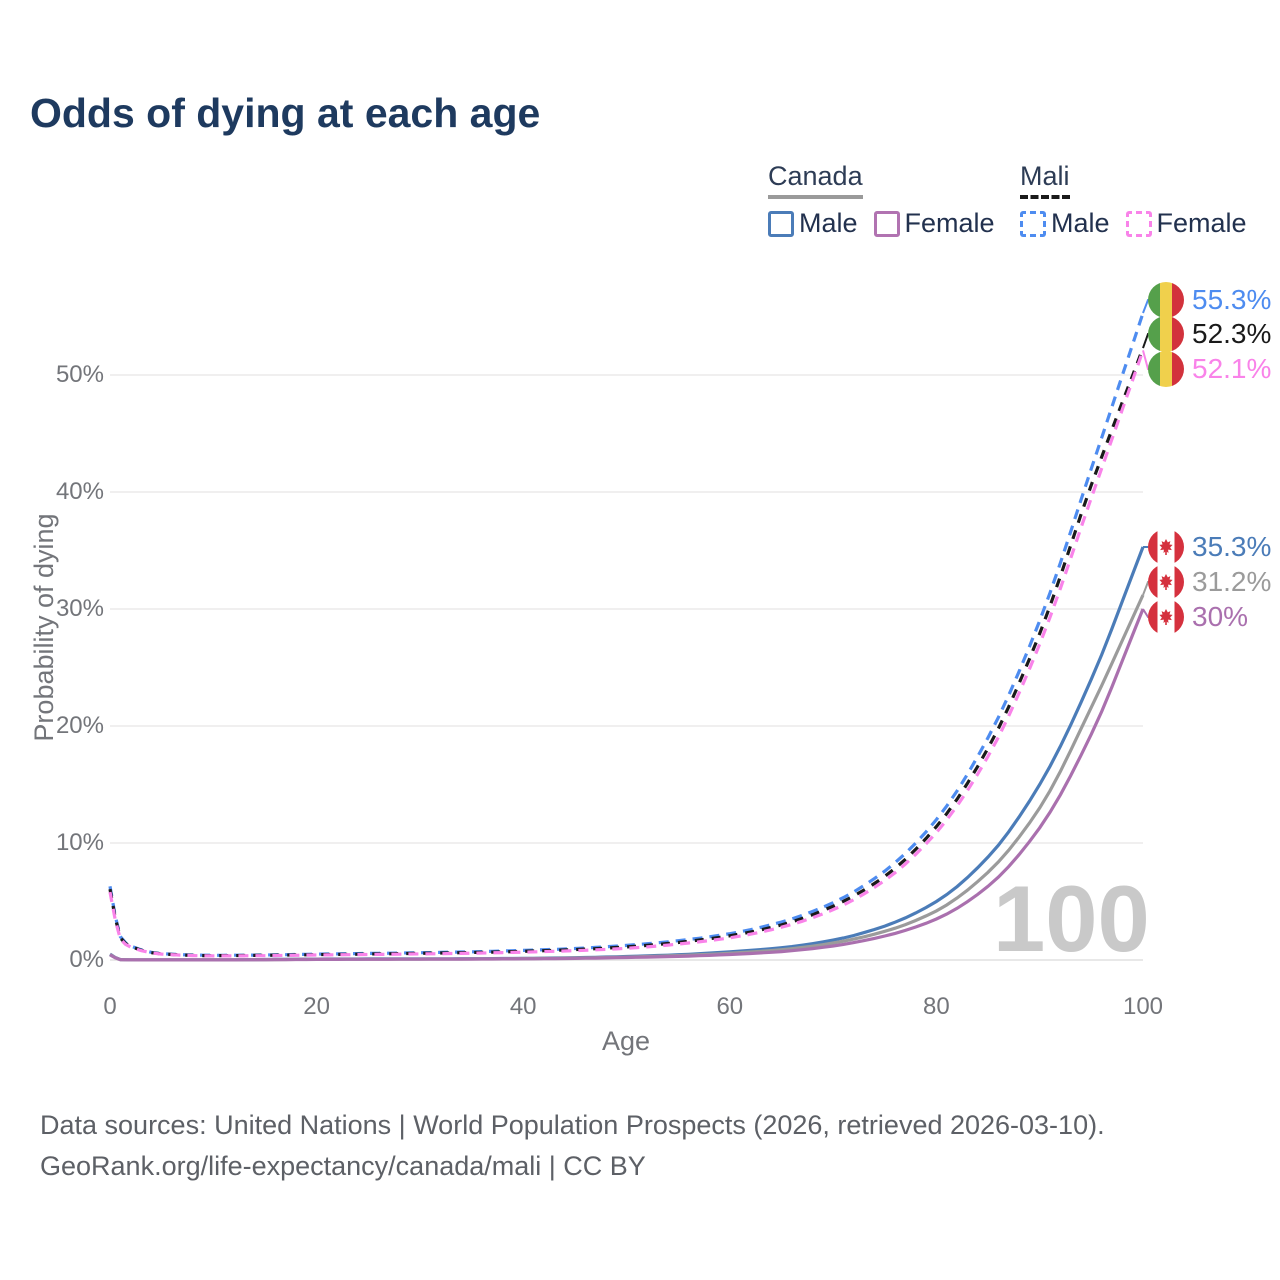 The height and width of the screenshot is (1280, 1280). Describe the element at coordinates (626, 1041) in the screenshot. I see `x-axis-title: Age` at that location.